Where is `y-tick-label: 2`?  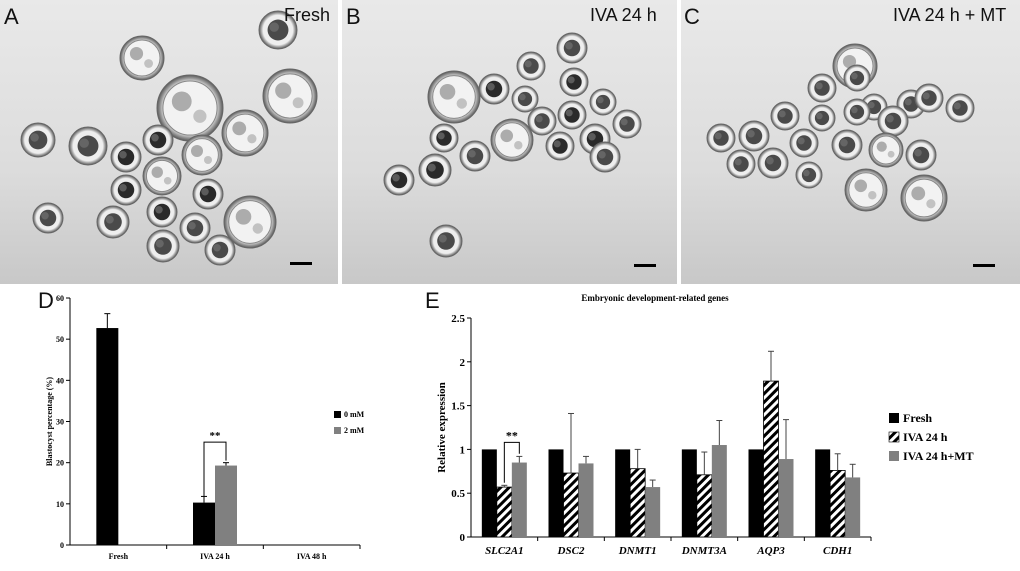 y-tick-label: 2 is located at coordinates (463, 363).